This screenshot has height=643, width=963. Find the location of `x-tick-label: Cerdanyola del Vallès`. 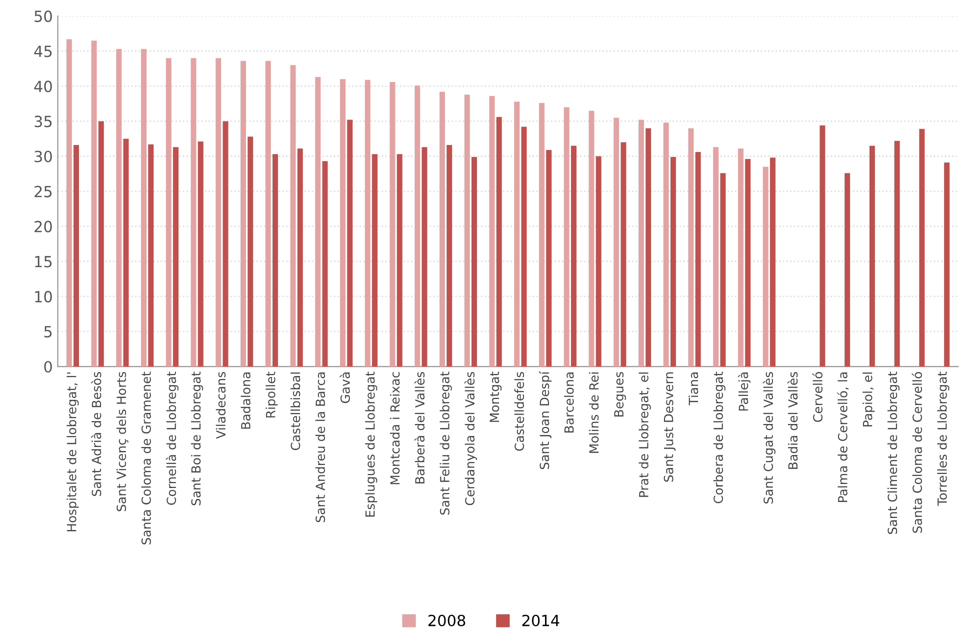

x-tick-label: Cerdanyola del Vallès is located at coordinates (470, 439).